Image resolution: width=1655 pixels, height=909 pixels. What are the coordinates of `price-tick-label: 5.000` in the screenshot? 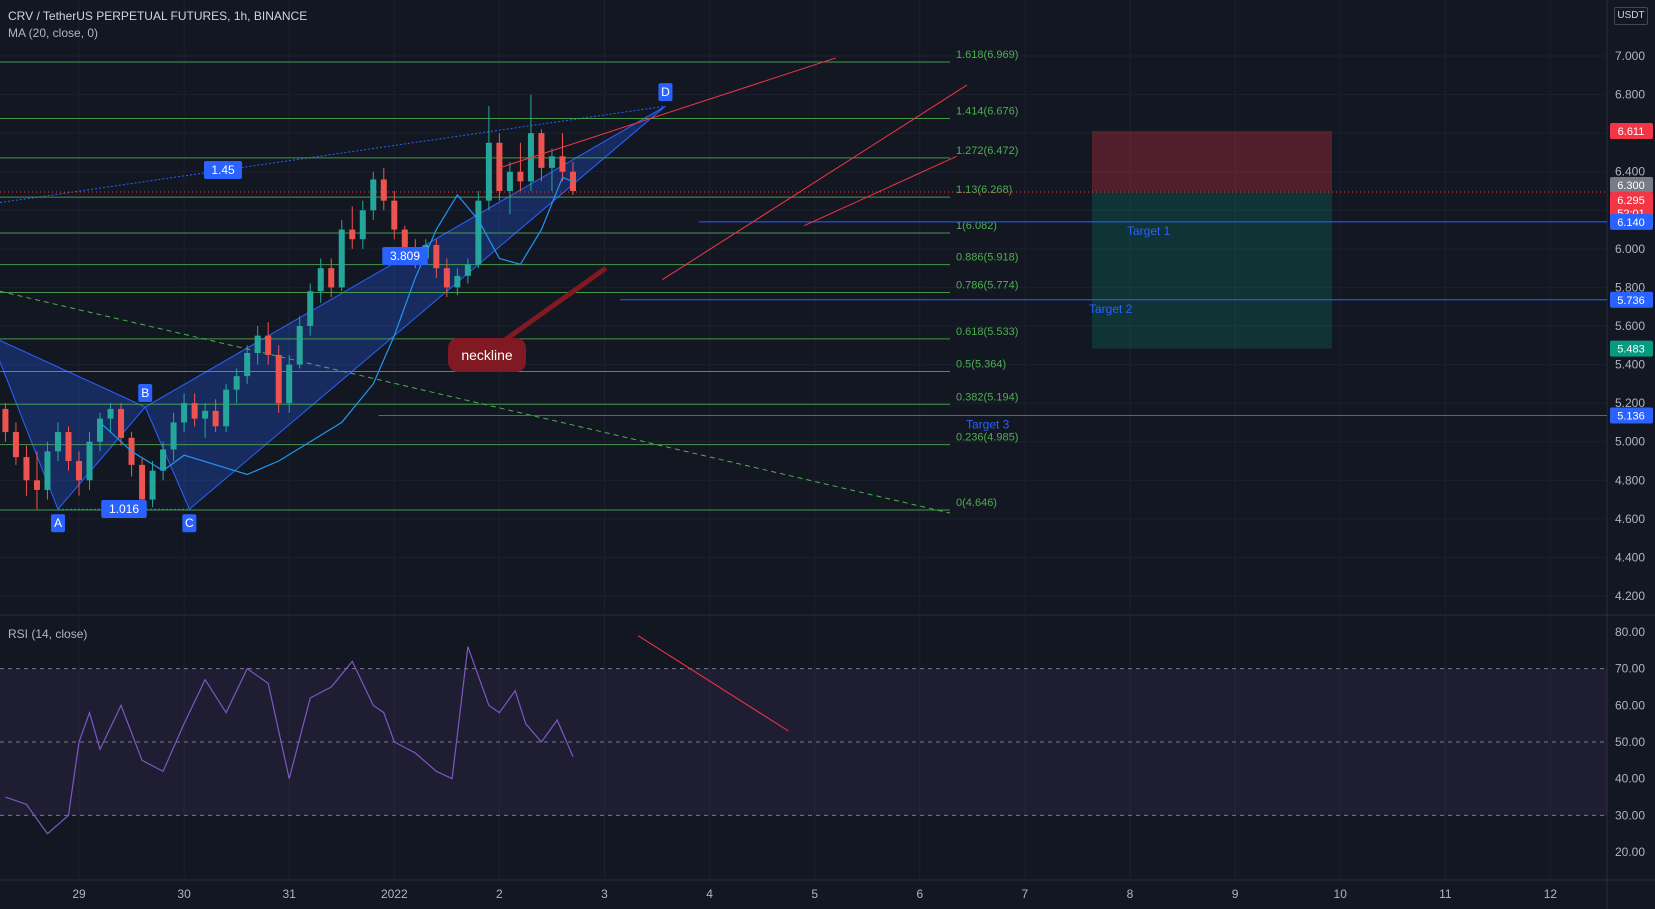 It's located at (1630, 442).